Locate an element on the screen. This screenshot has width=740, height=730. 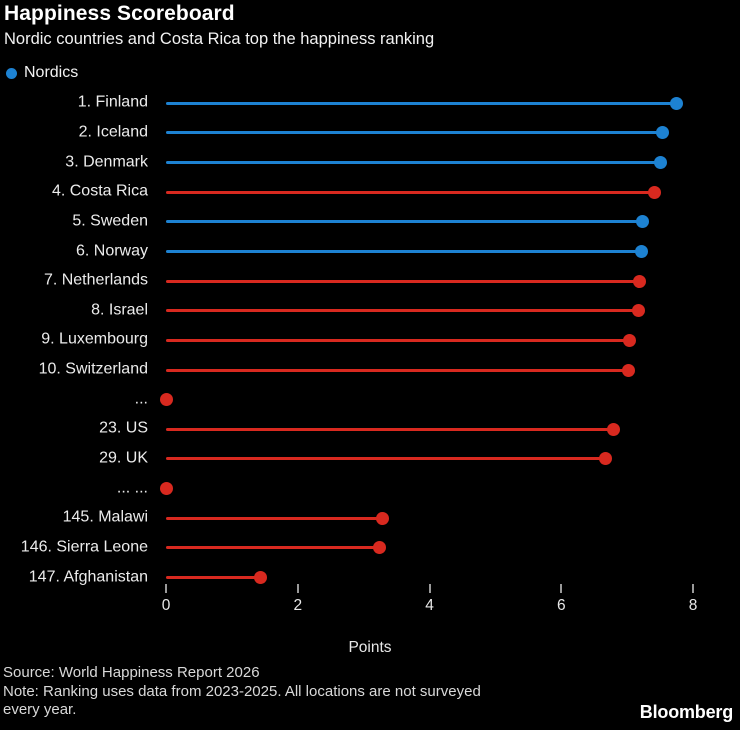
row-label: 147. Afghanistan is located at coordinates (88, 577).